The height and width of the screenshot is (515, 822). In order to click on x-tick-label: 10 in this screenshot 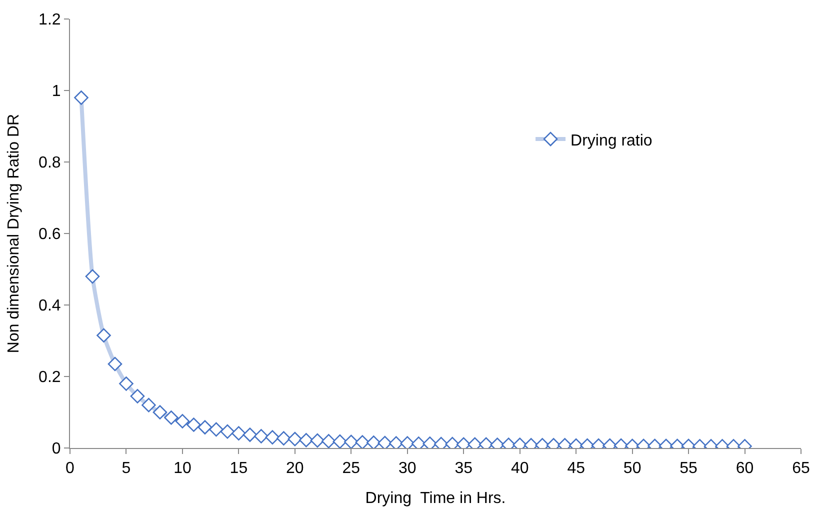, I will do `click(183, 469)`.